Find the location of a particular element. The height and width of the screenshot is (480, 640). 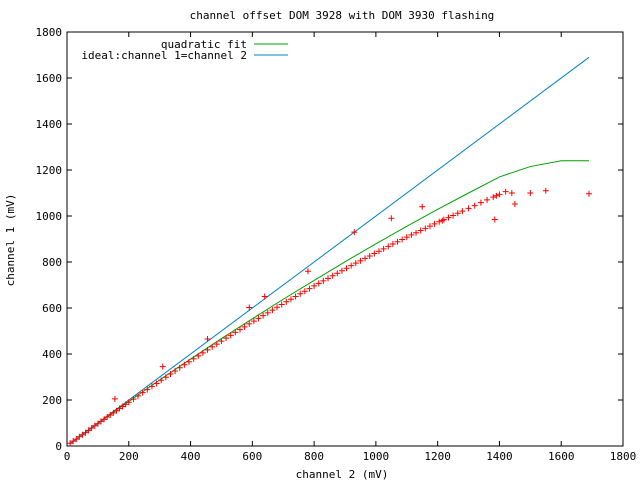

legend-label: quadratic fit is located at coordinates (204, 44).